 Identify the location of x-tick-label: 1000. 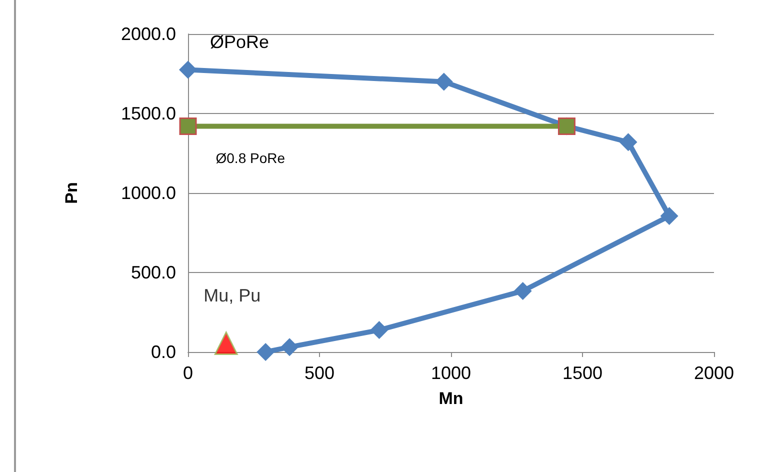
(451, 373).